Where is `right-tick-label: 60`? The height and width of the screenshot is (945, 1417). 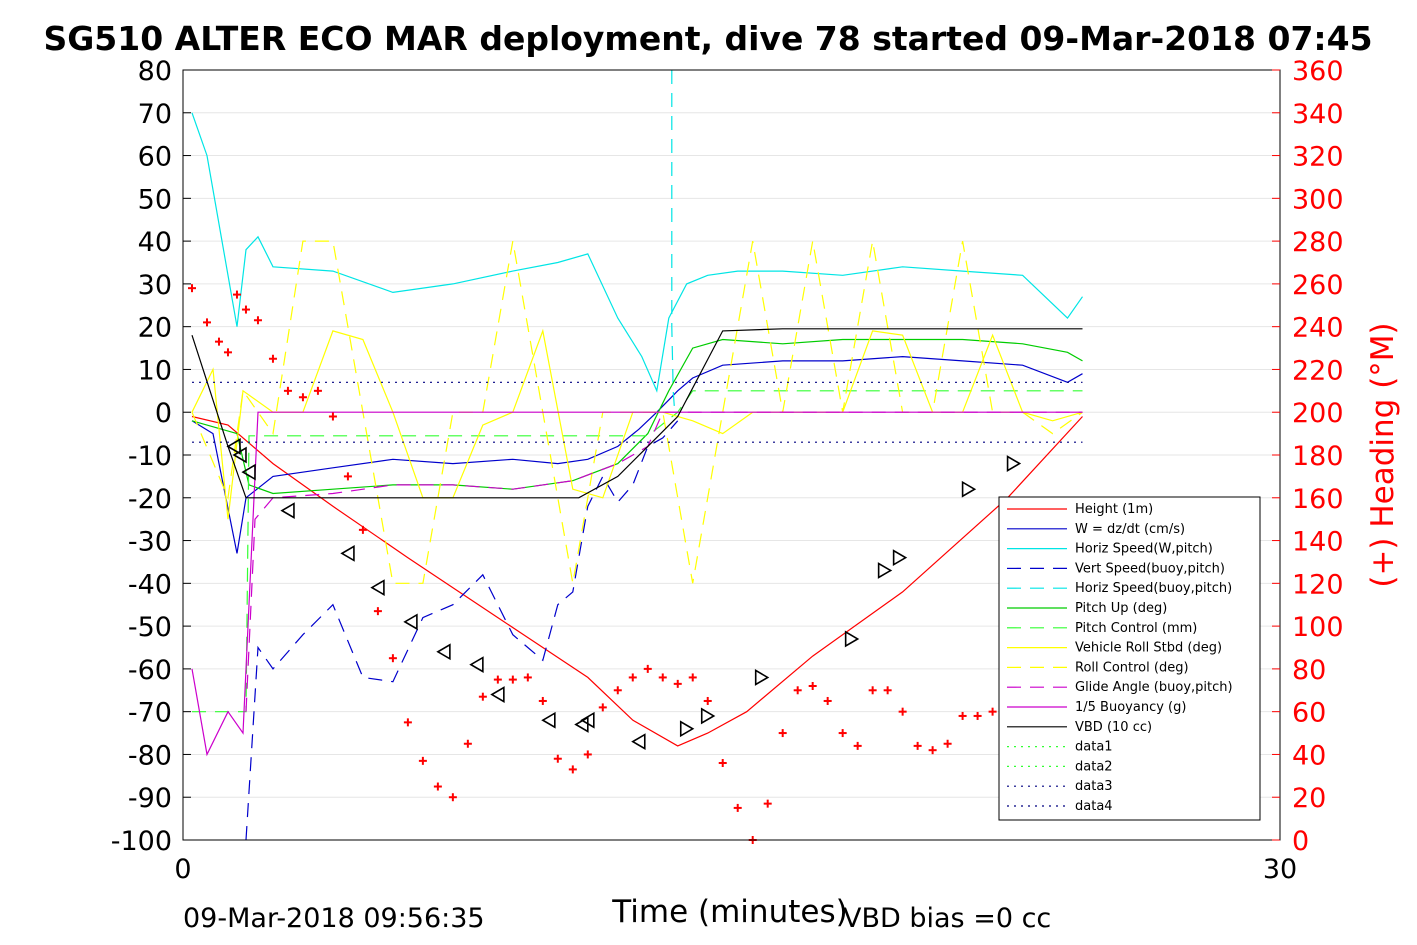
right-tick-label: 60 is located at coordinates (1309, 713).